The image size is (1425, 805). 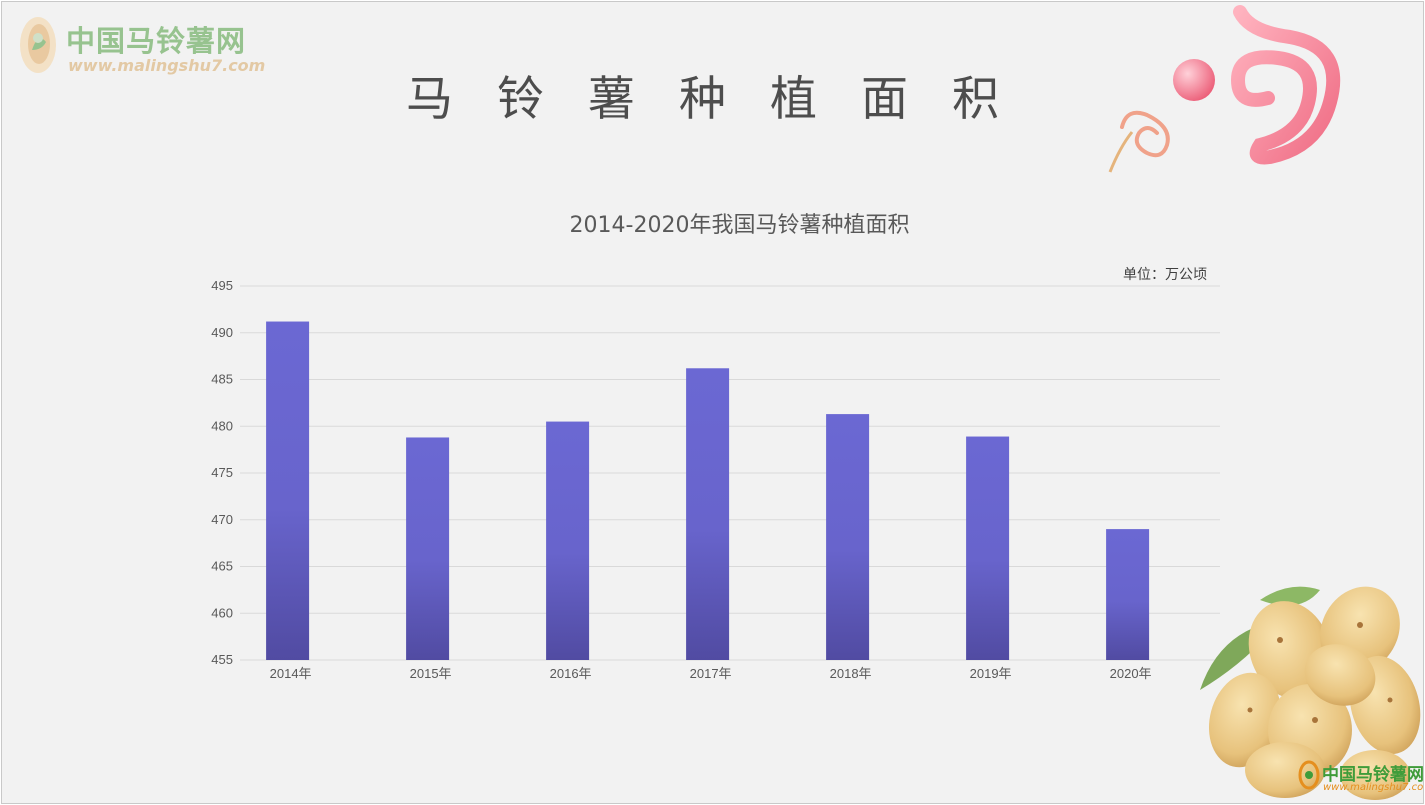 I want to click on y-tick-label: 455, so click(x=222, y=659).